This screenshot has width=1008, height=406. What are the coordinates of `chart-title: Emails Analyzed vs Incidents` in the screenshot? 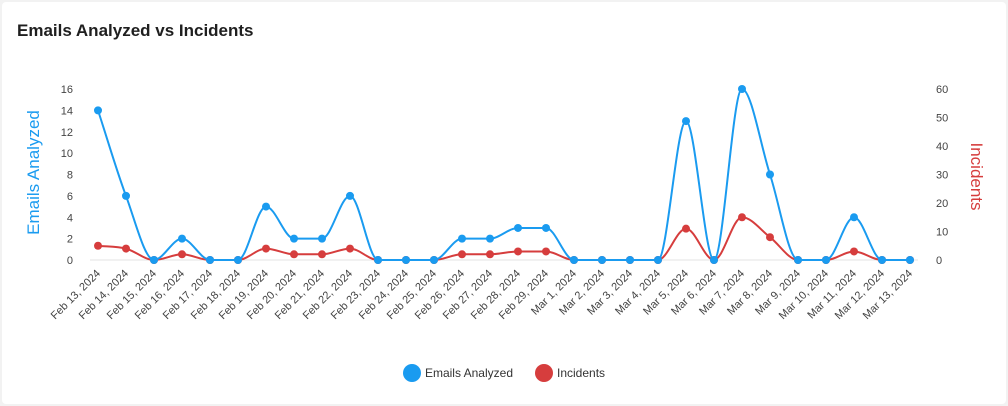 It's located at (135, 30).